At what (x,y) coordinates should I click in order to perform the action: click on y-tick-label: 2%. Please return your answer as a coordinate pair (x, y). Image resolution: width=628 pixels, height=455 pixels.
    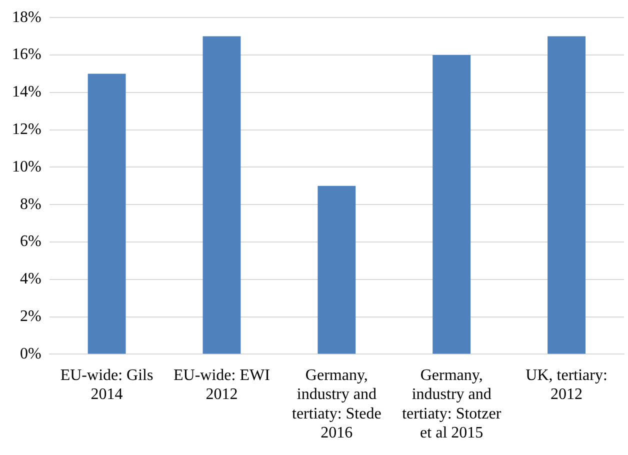
    Looking at the image, I should click on (31, 317).